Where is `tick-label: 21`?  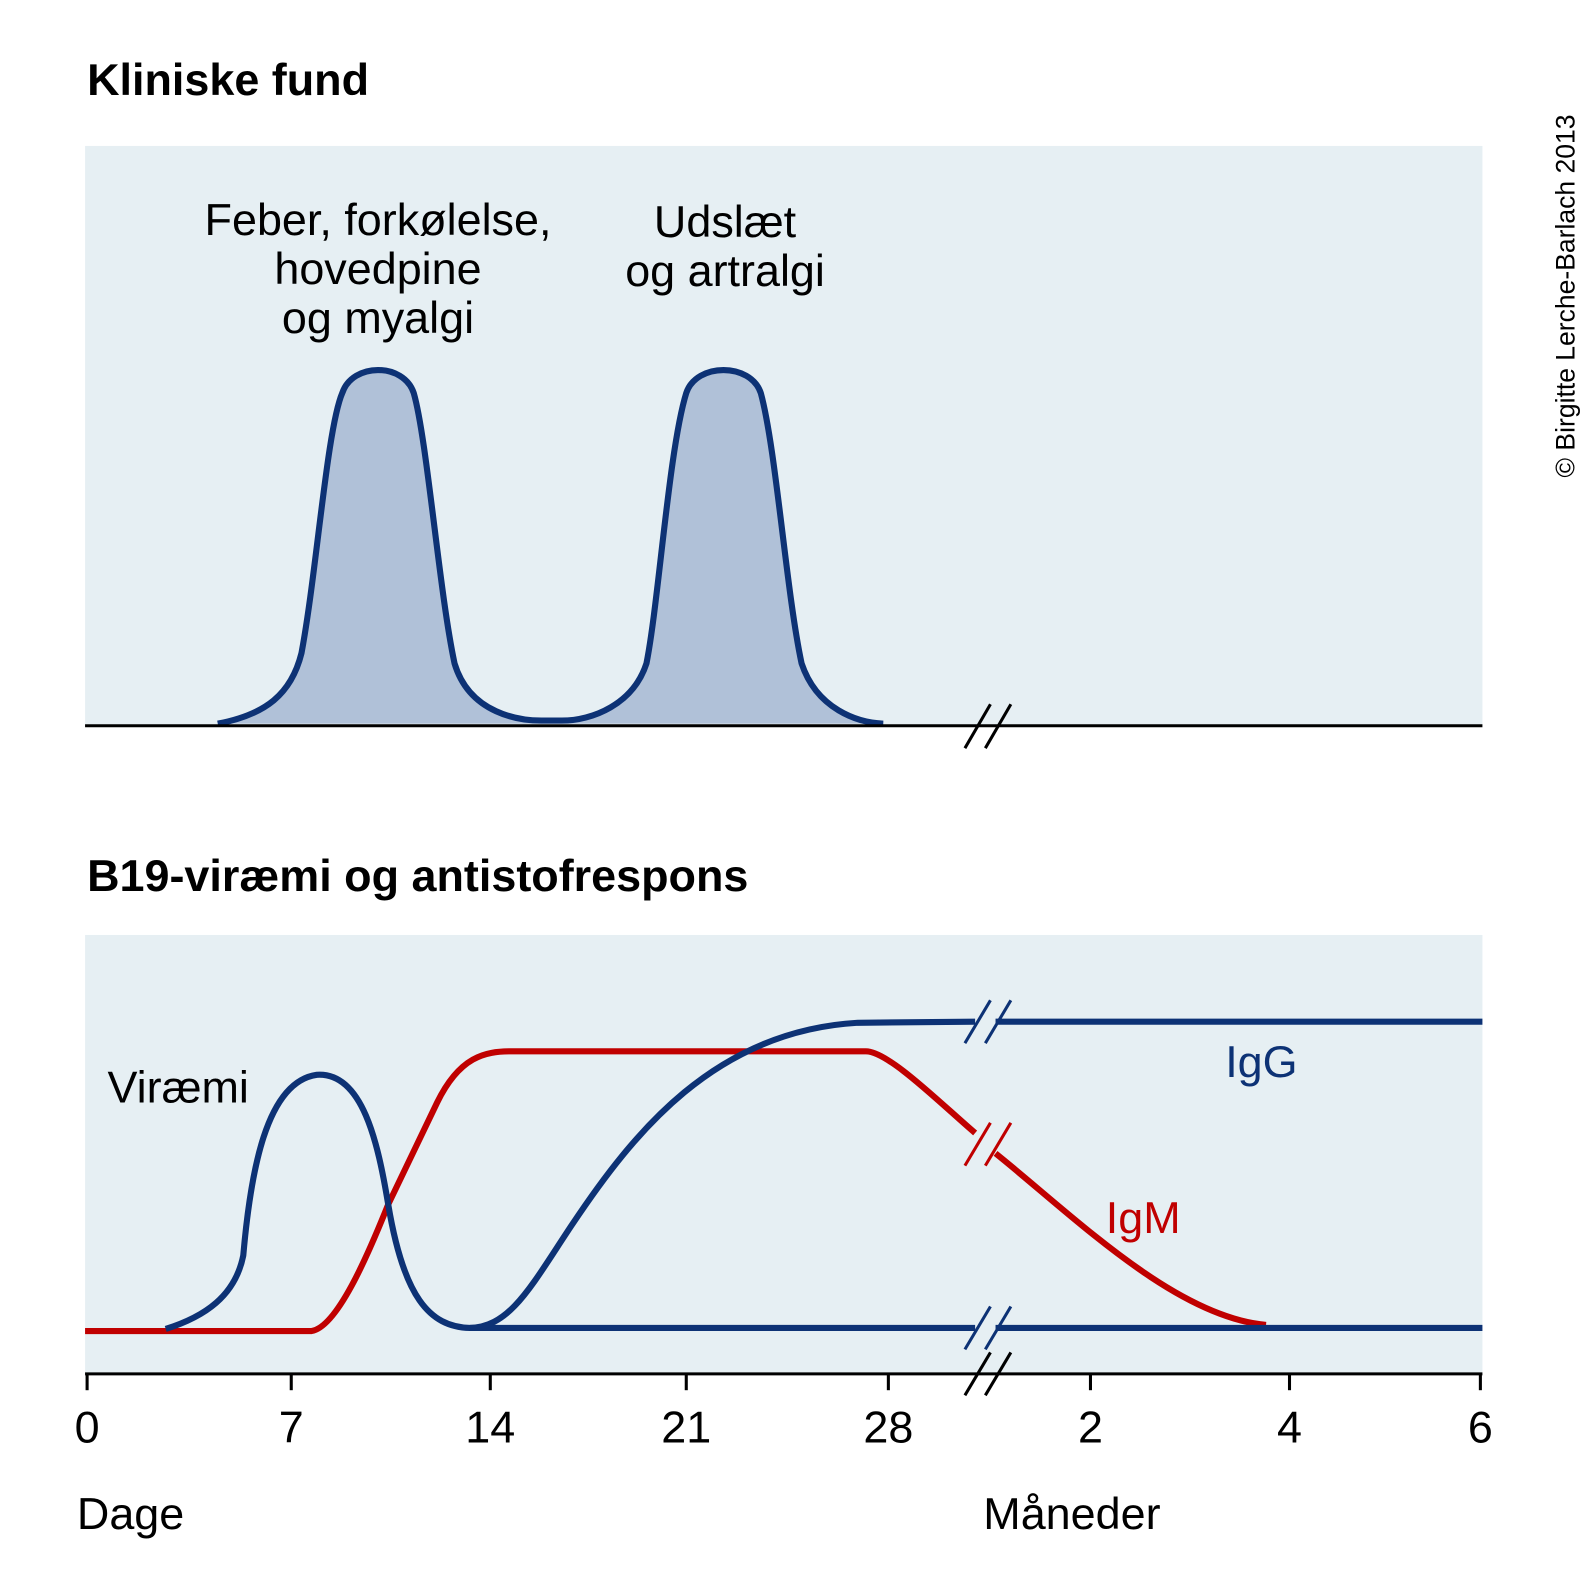
tick-label: 21 is located at coordinates (686, 1426).